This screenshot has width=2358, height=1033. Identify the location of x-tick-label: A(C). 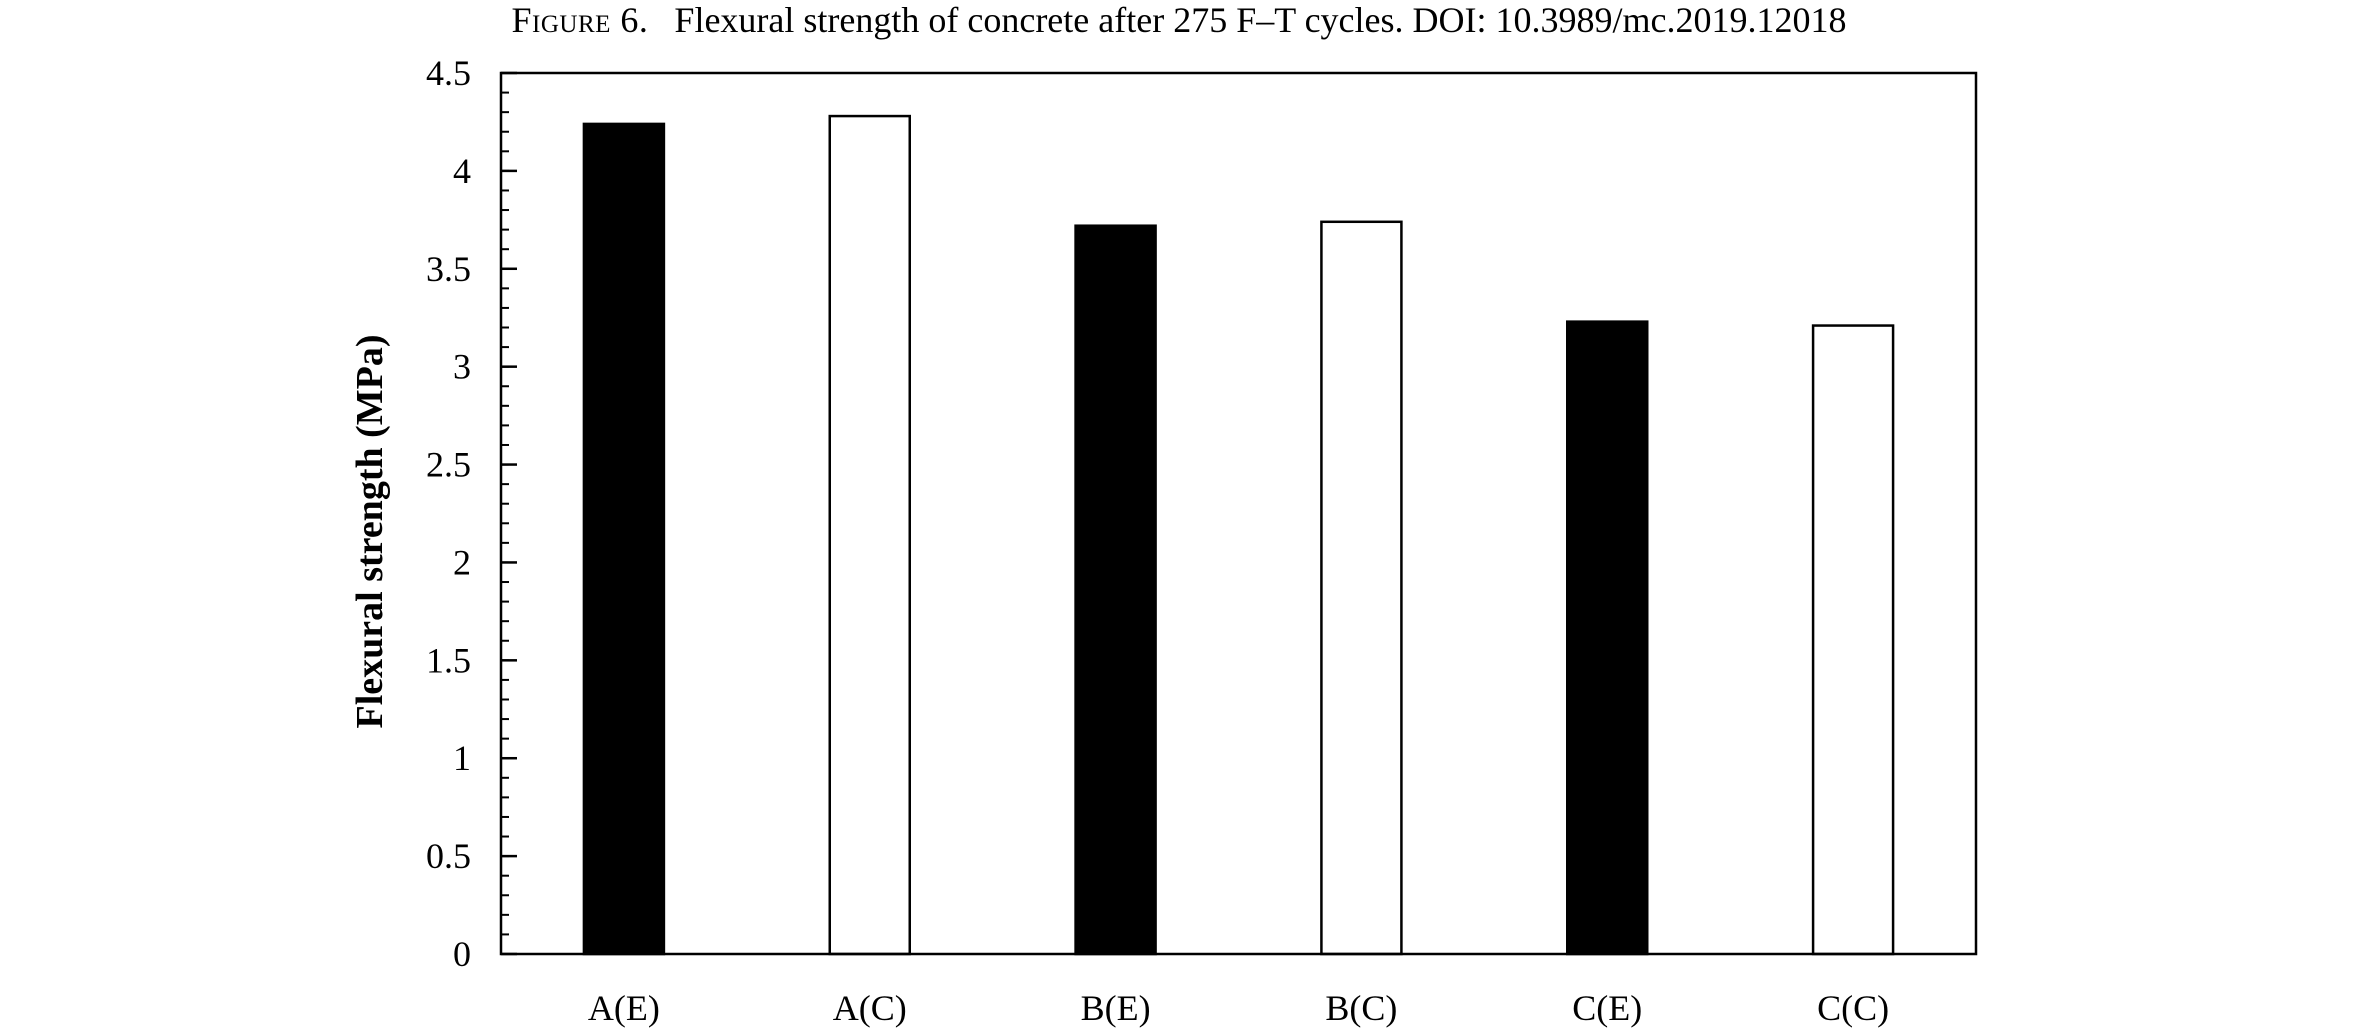
(870, 1008).